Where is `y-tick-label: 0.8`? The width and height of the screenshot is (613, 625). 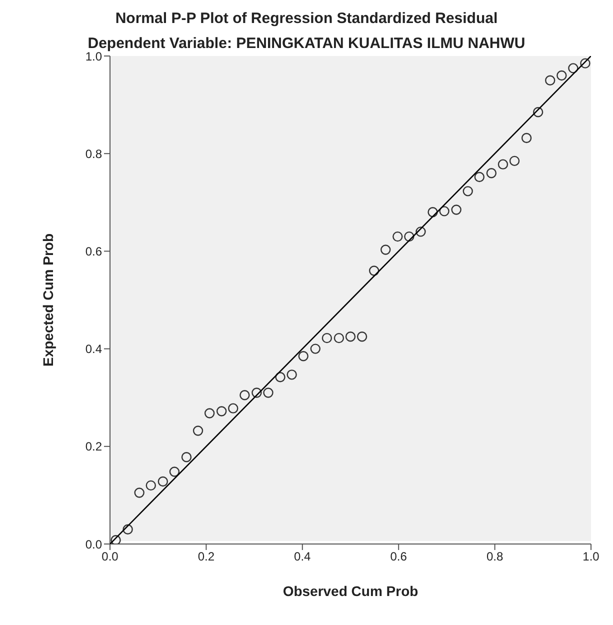
y-tick-label: 0.8 is located at coordinates (93, 153).